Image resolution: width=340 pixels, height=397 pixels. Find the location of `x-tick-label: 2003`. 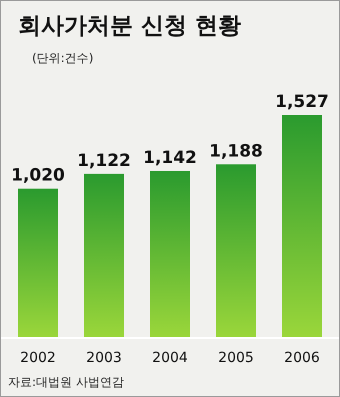

x-tick-label: 2003 is located at coordinates (104, 358).